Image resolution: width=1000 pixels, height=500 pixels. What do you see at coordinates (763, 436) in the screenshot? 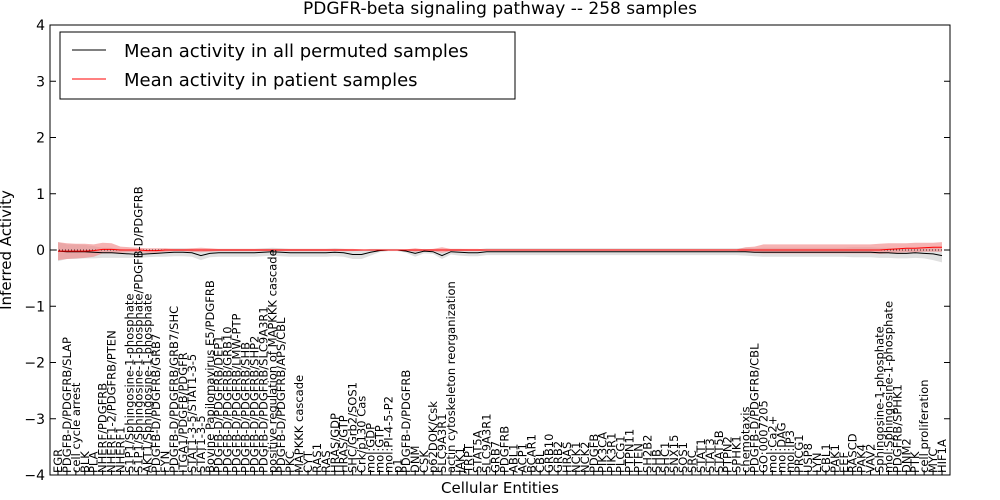
I see `category-label: GO:0007205` at bounding box center [763, 436].